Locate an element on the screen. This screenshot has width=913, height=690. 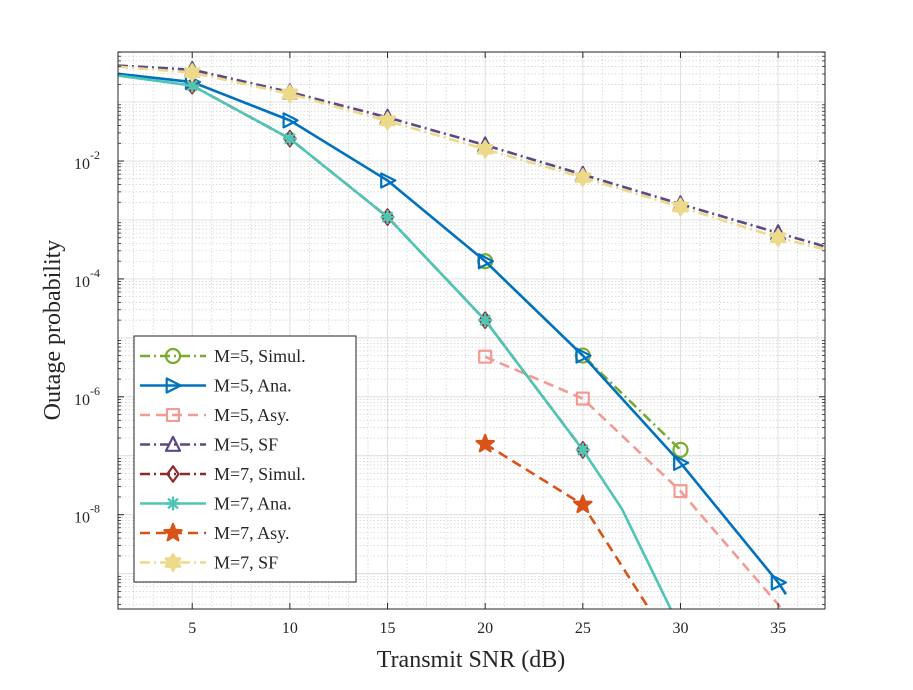
legend-label: M=7, SF is located at coordinates (246, 563).